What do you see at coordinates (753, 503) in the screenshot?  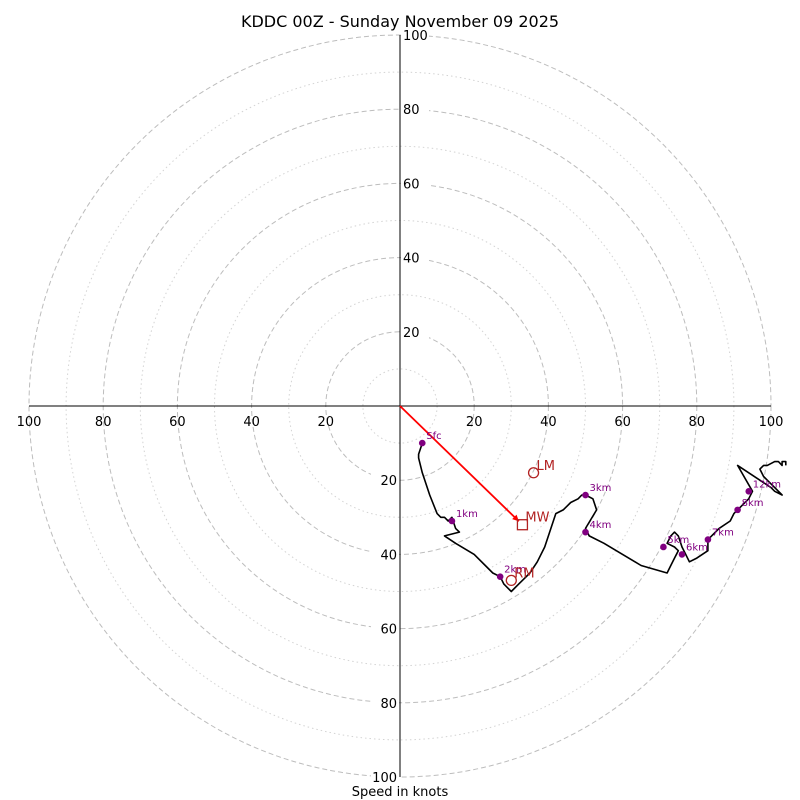 I see `height-label-8km: 8km` at bounding box center [753, 503].